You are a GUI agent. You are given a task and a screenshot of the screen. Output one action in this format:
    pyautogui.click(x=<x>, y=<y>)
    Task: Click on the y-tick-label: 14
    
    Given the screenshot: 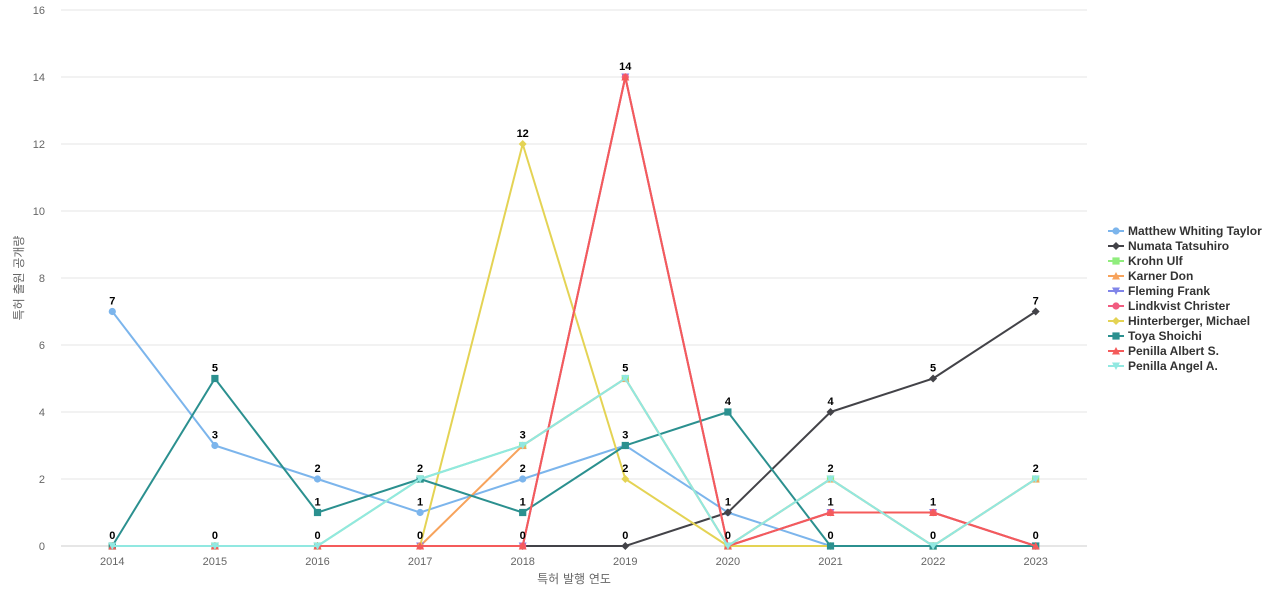 What is the action you would take?
    pyautogui.click(x=39, y=78)
    